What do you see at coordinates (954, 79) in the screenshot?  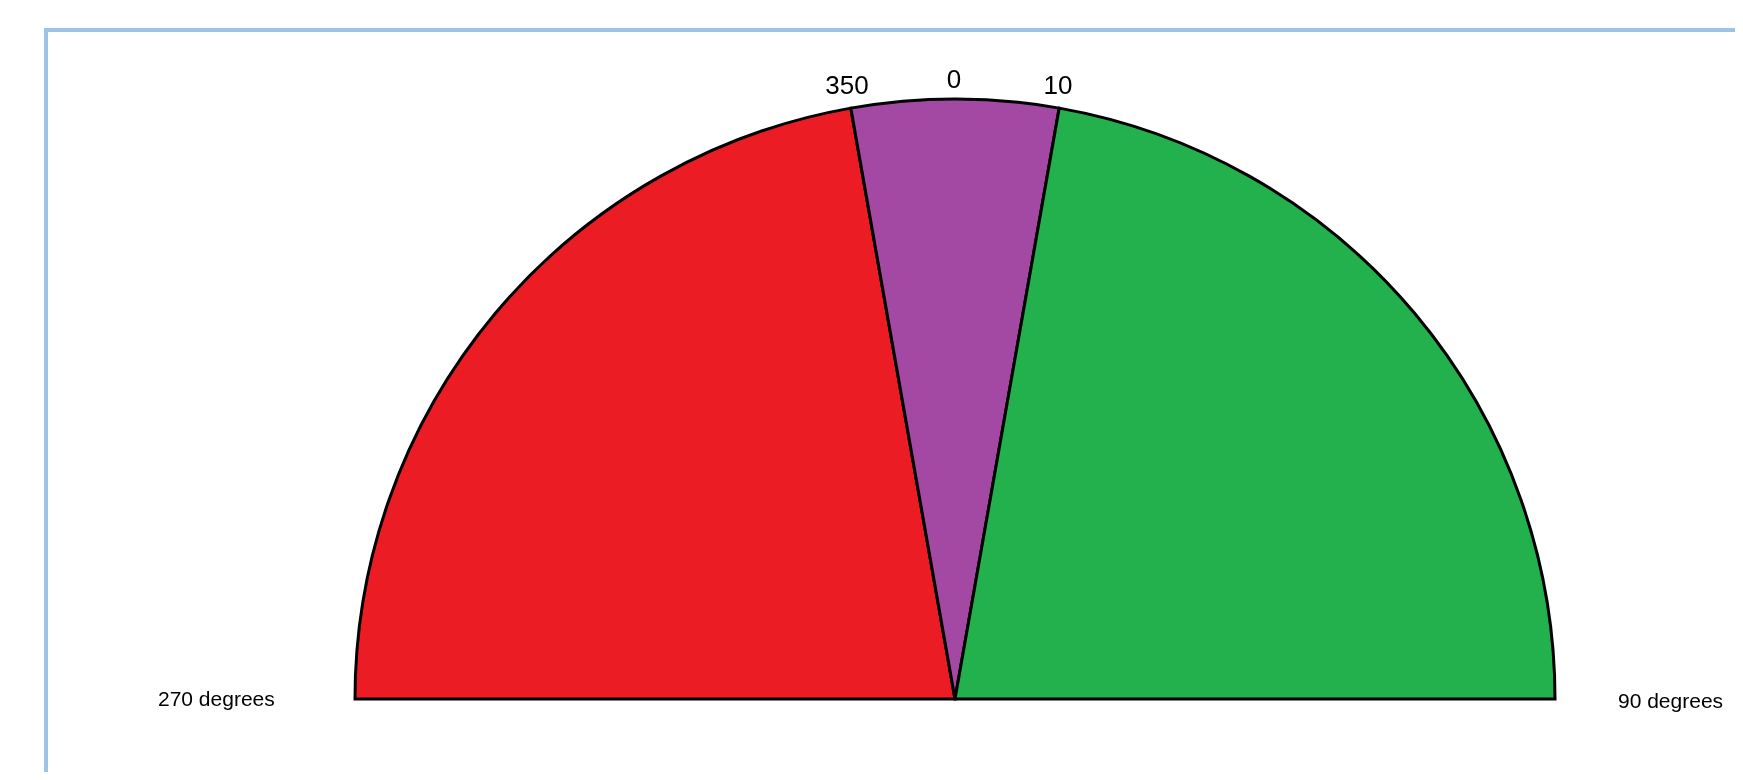 I see `text: 0` at bounding box center [954, 79].